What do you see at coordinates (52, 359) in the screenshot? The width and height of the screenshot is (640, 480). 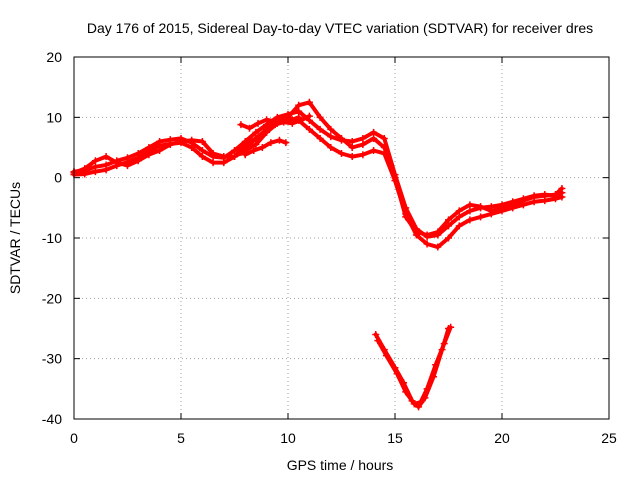 I see `y-tick-label: -30` at bounding box center [52, 359].